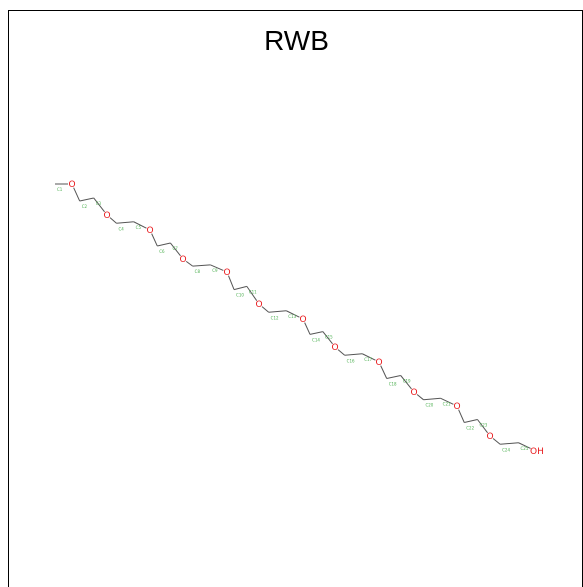 The image size is (583, 587). Describe the element at coordinates (351, 360) in the screenshot. I see `carbon-label: C16` at that location.